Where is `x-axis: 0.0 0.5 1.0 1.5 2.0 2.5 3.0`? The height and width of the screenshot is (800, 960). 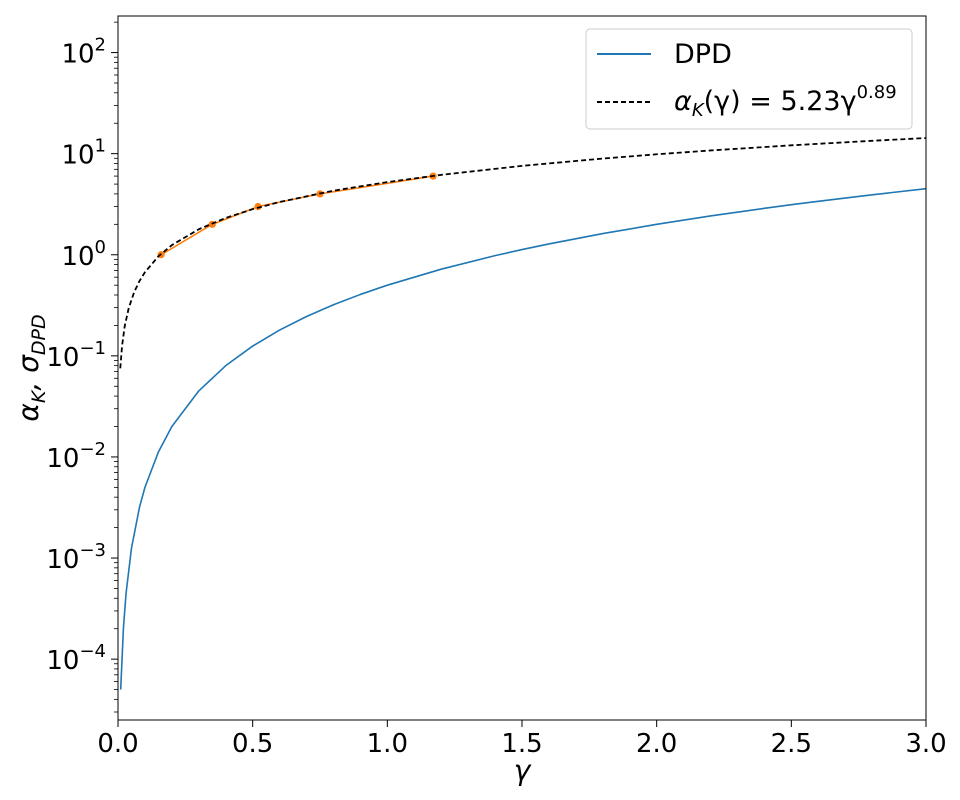
x-axis: 0.0 0.5 1.0 1.5 2.0 2.5 3.0 is located at coordinates (522, 739).